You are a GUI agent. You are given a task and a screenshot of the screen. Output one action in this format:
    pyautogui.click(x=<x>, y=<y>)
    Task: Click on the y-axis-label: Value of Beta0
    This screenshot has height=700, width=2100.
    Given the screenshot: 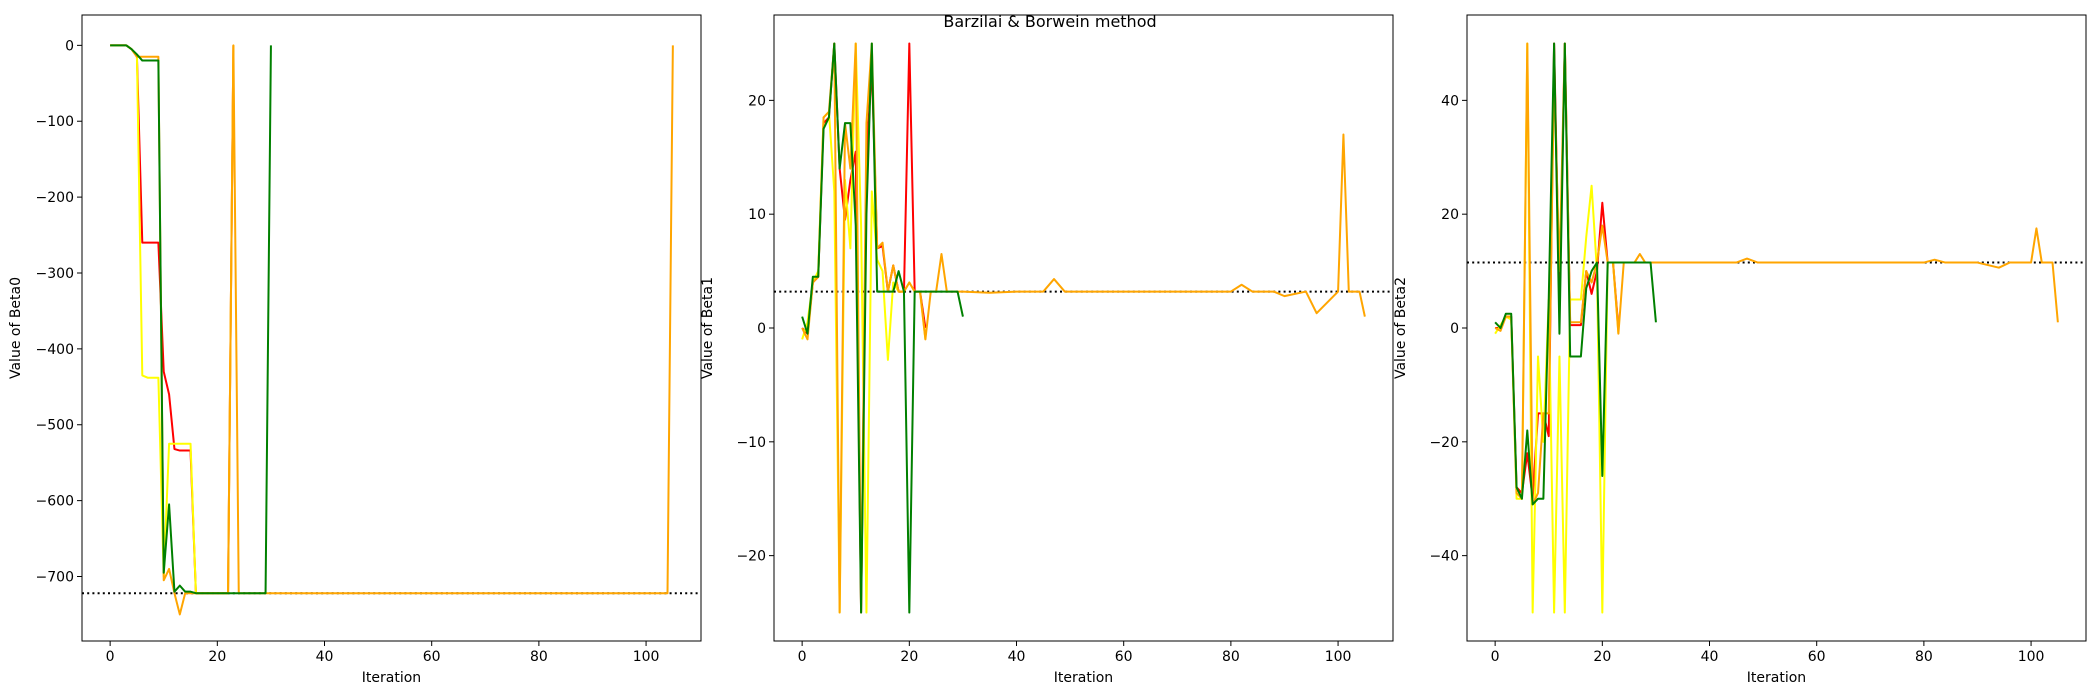 What is the action you would take?
    pyautogui.click(x=16, y=328)
    